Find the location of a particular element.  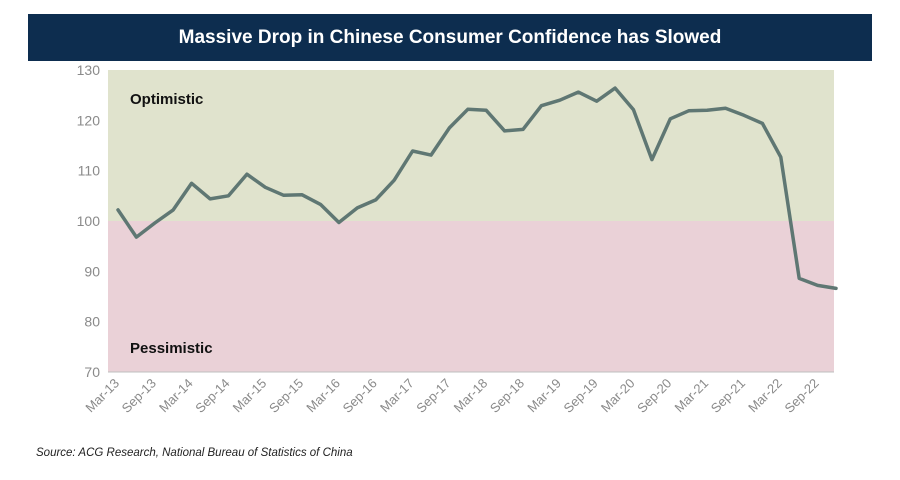

x-tick-label: Mar-15 is located at coordinates (250, 396).